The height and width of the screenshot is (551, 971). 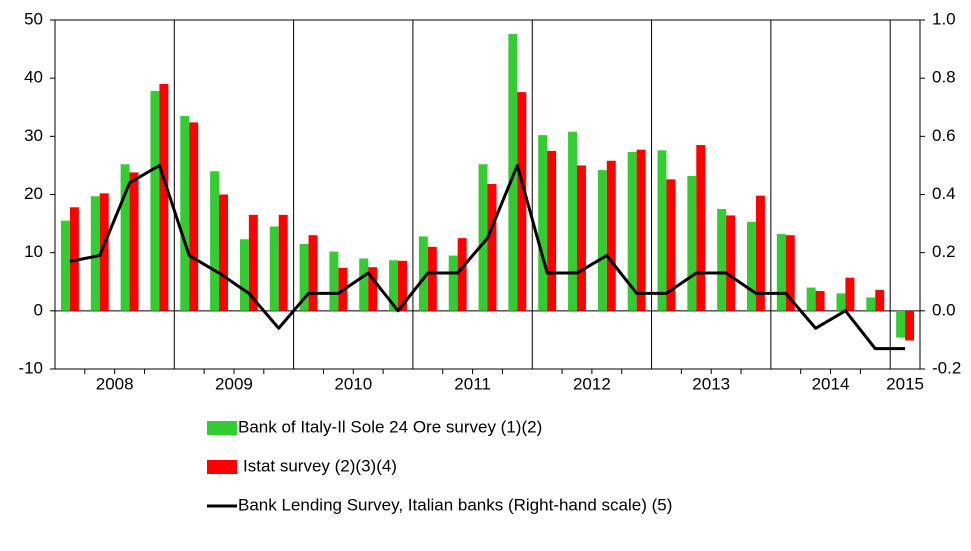 I want to click on y2-tick-label: 0.2, so click(x=944, y=251).